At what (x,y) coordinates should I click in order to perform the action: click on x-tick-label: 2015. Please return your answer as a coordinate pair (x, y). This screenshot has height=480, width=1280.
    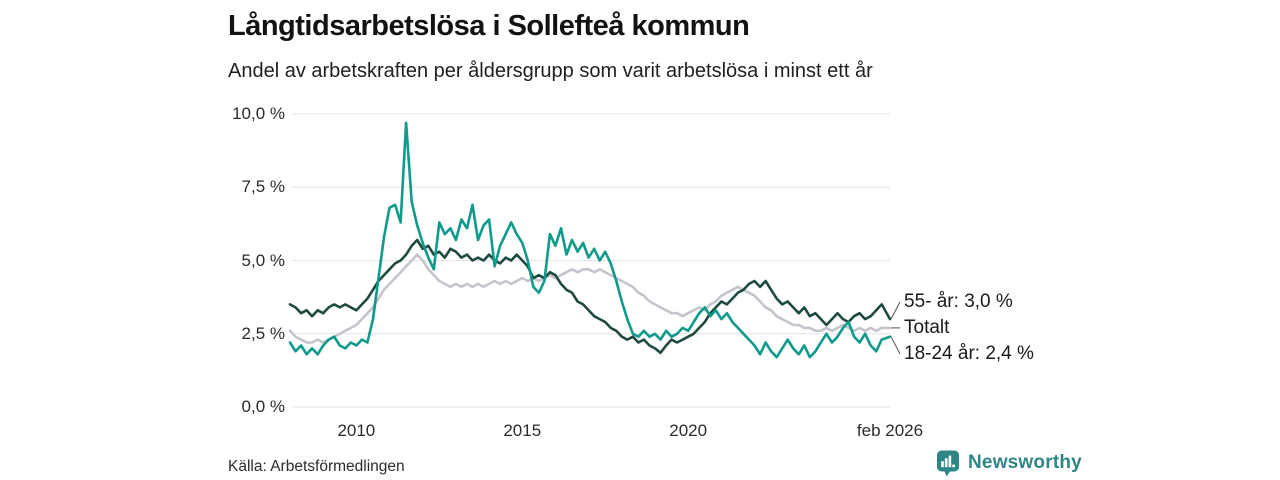
    Looking at the image, I should click on (522, 430).